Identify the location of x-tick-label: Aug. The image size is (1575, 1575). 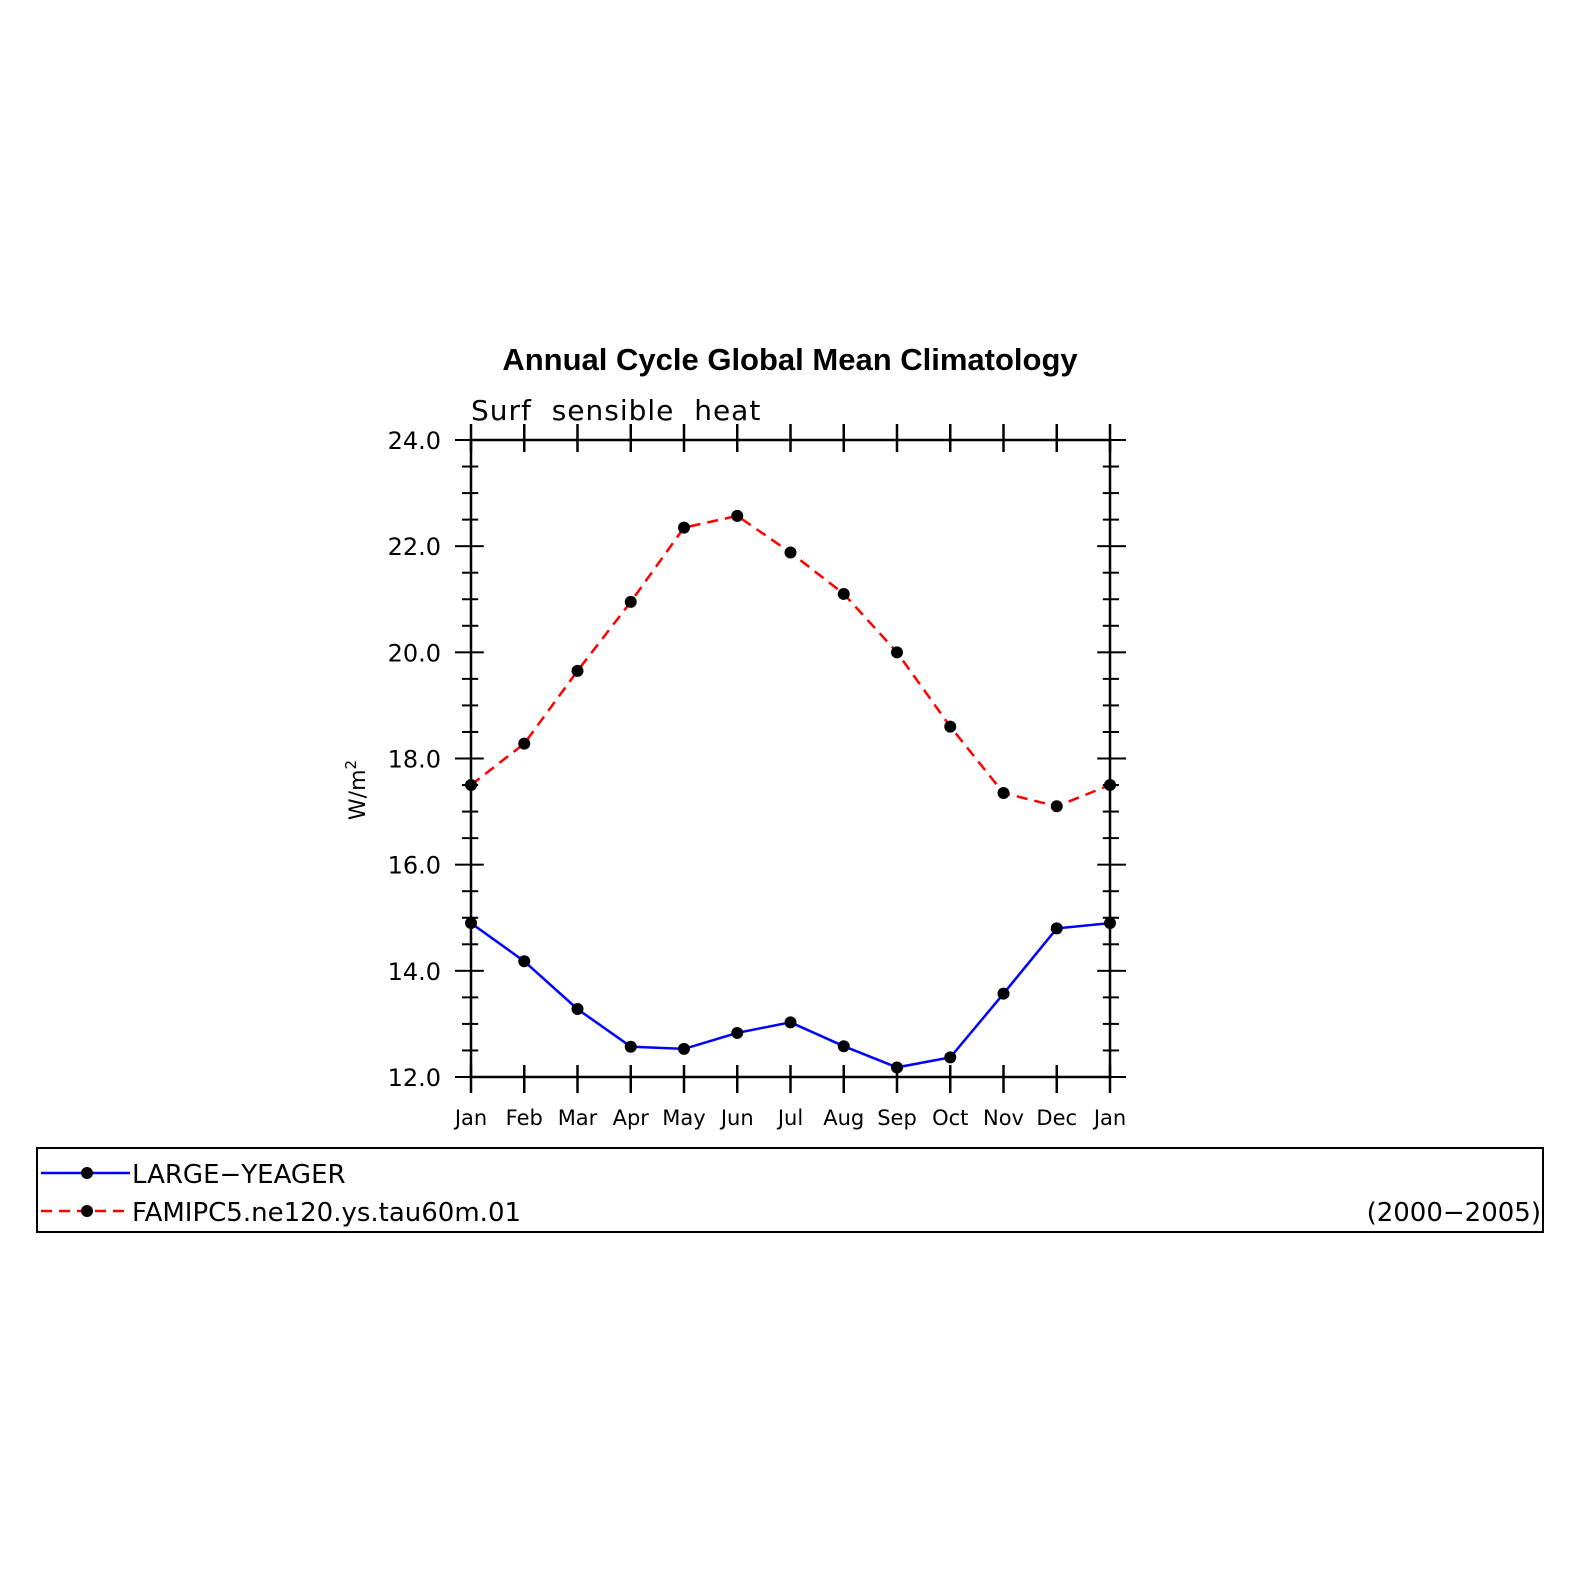
(843, 1118).